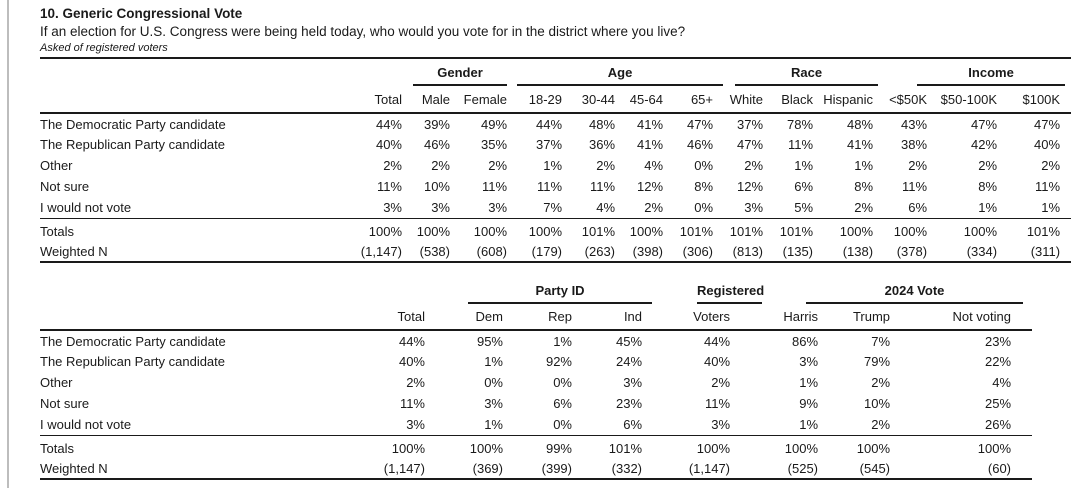 This screenshot has width=1071, height=488. Describe the element at coordinates (558, 361) in the screenshot. I see `cell-value: 92%` at that location.